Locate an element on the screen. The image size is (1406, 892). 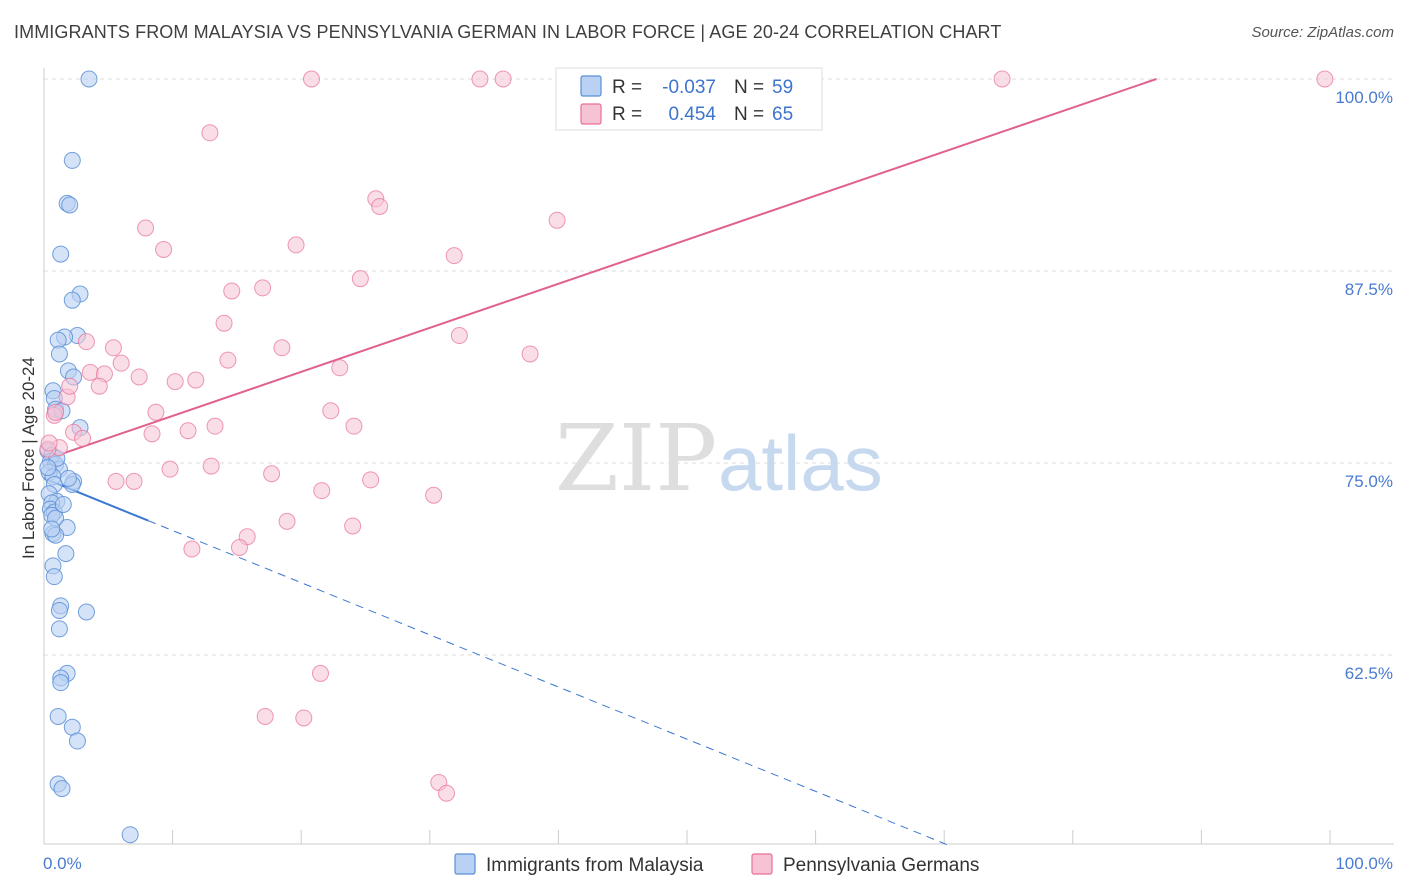
legend-r-label-blue: R = is located at coordinates (627, 87).